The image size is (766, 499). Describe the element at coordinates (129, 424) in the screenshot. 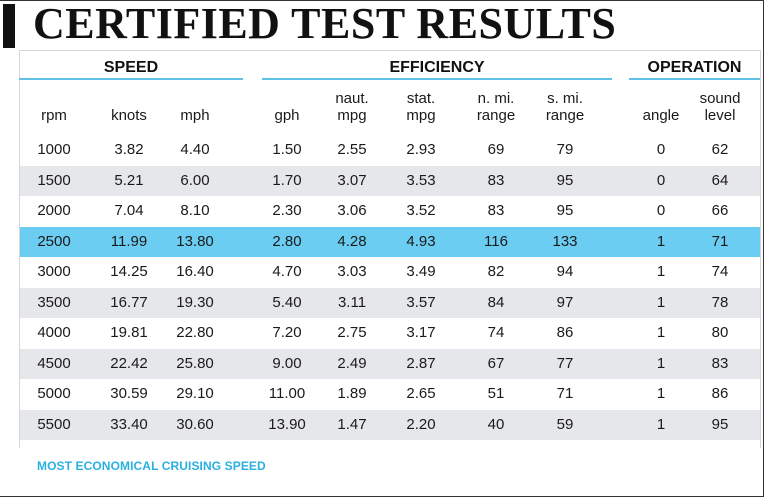

I see `cell-knots: 33.40` at that location.